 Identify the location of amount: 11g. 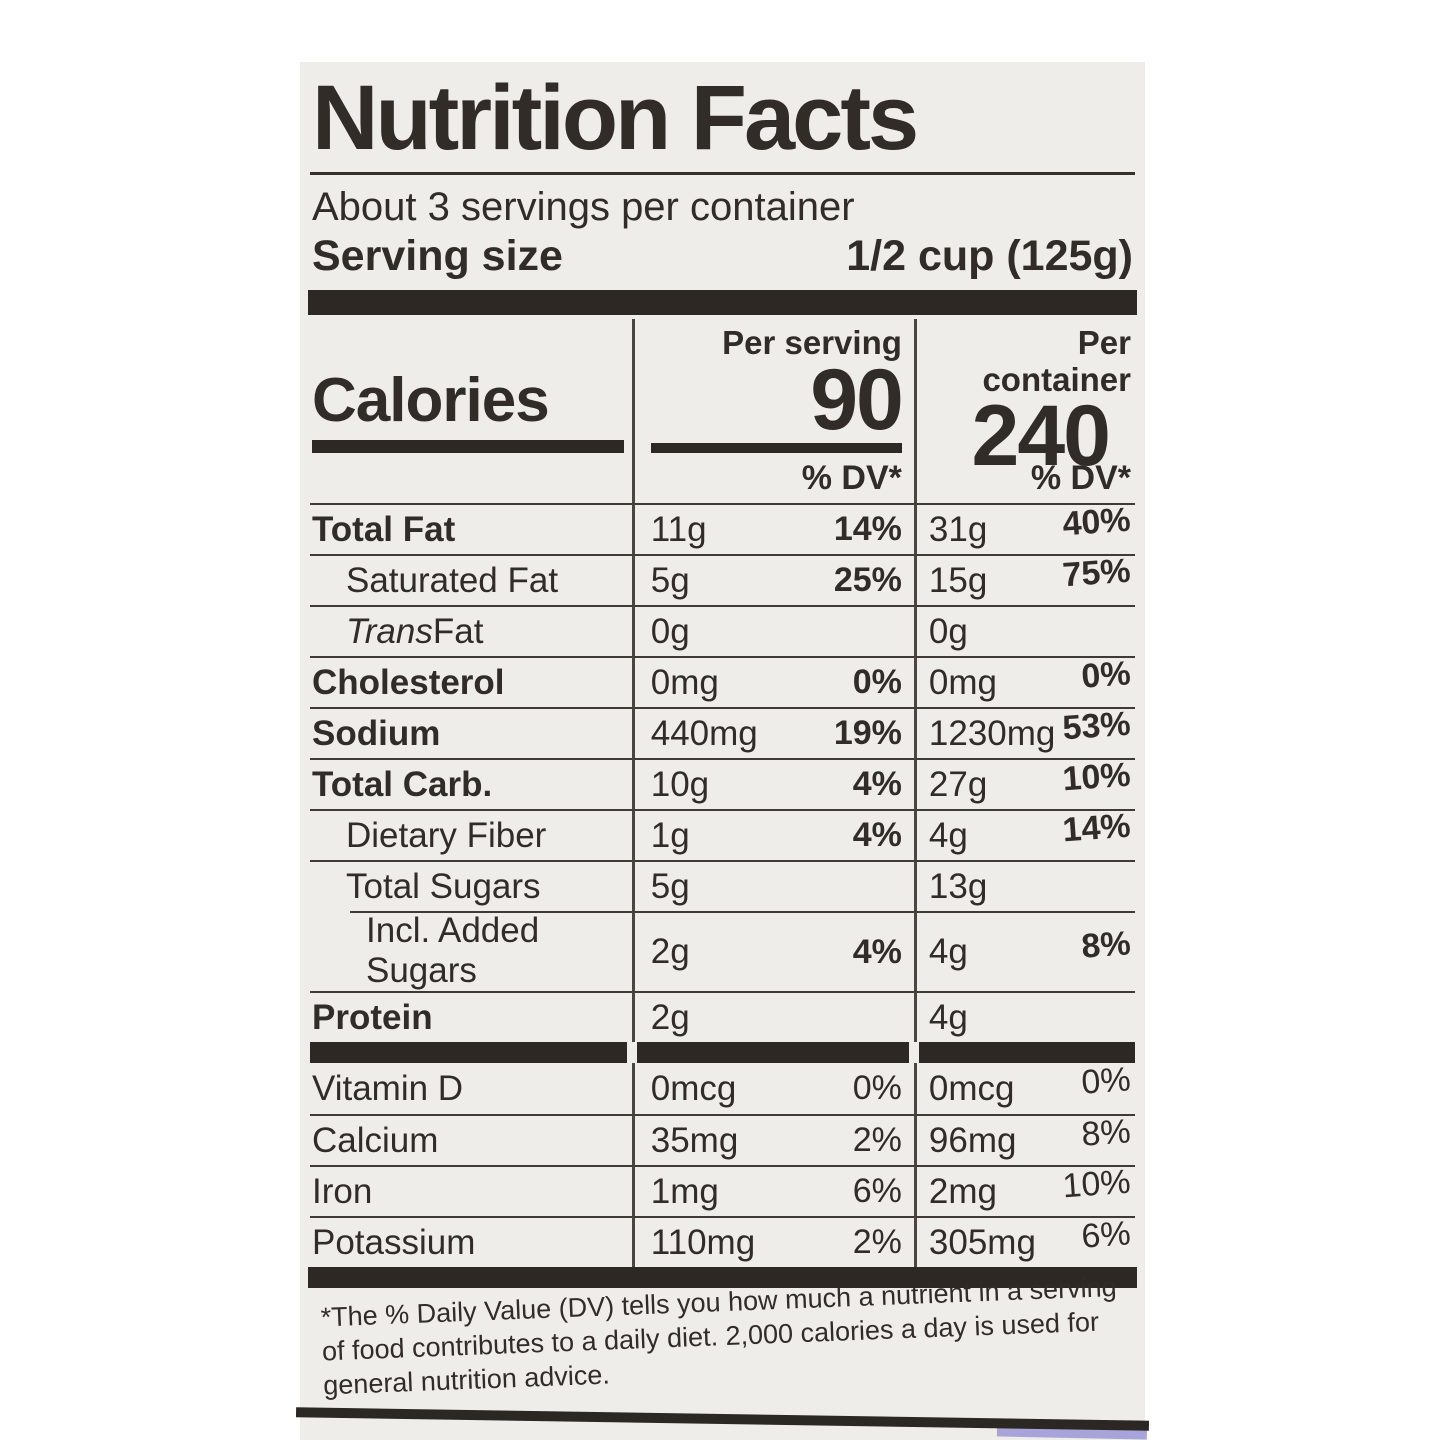
(678, 529).